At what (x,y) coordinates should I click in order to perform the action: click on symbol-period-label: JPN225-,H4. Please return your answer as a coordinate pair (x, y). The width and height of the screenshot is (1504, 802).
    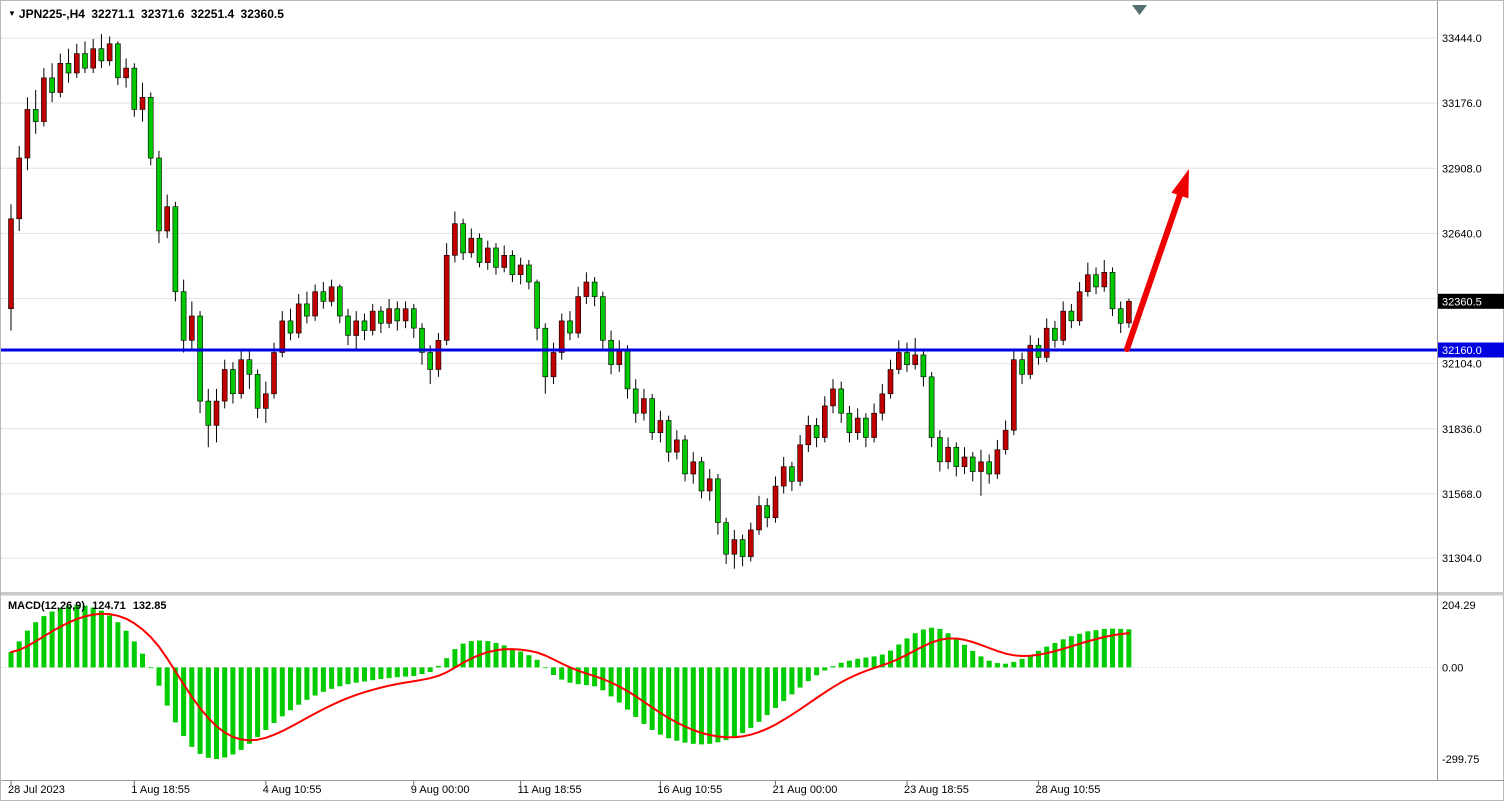
    Looking at the image, I should click on (51, 14).